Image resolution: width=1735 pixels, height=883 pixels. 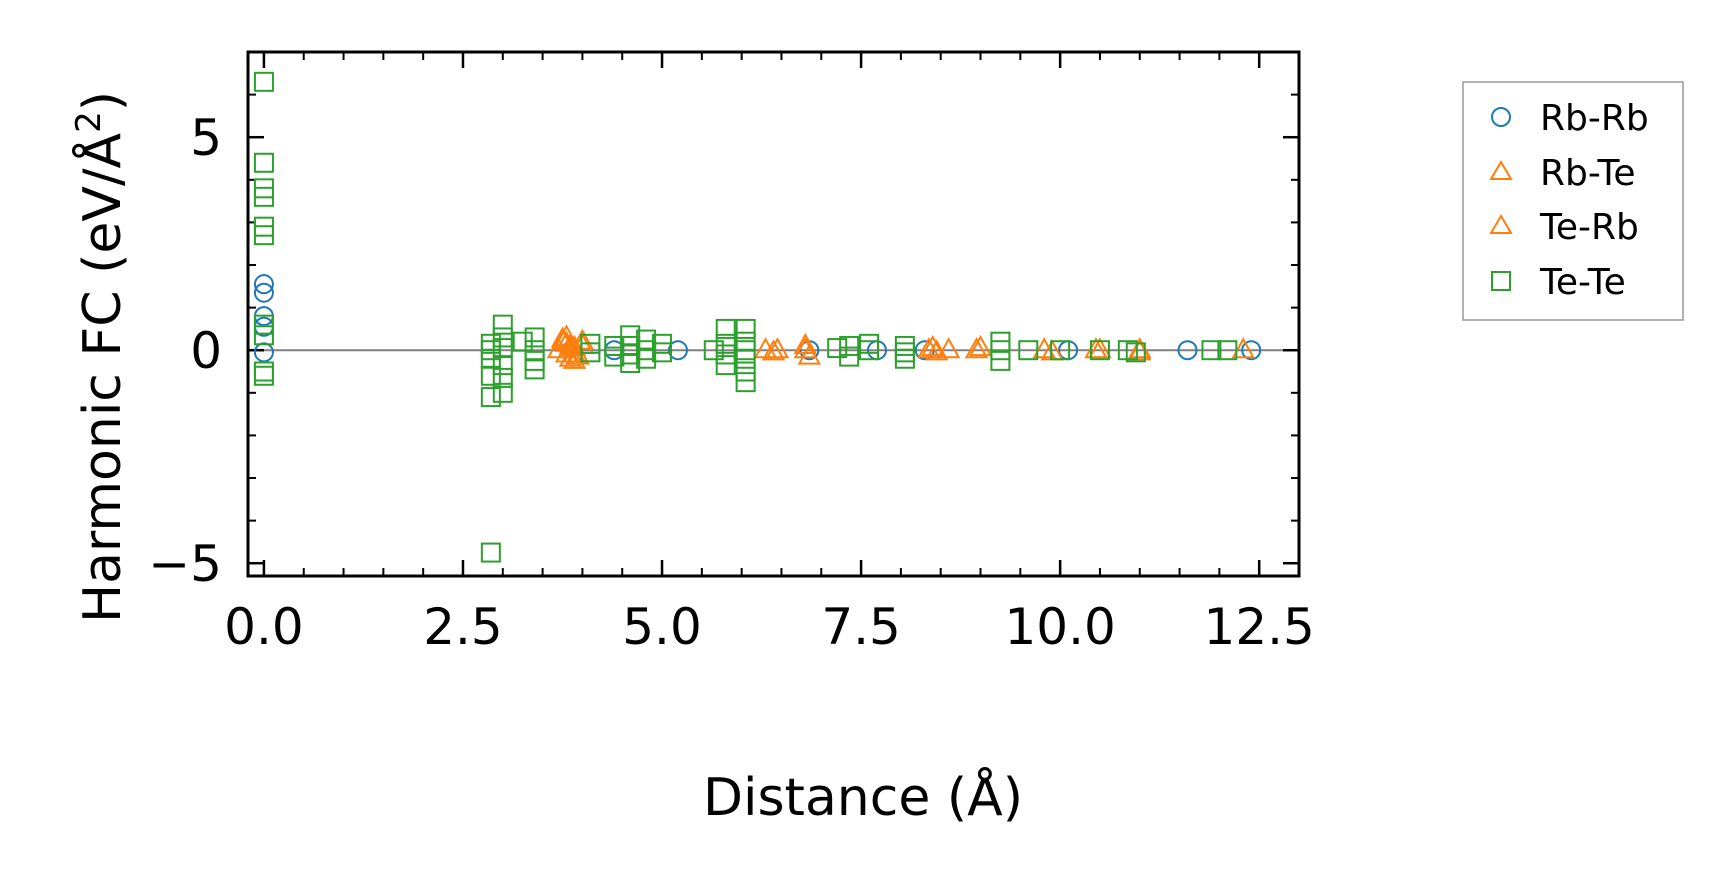 I want to click on legend-label-rb-rb: Rb-Rb, so click(x=1594, y=118).